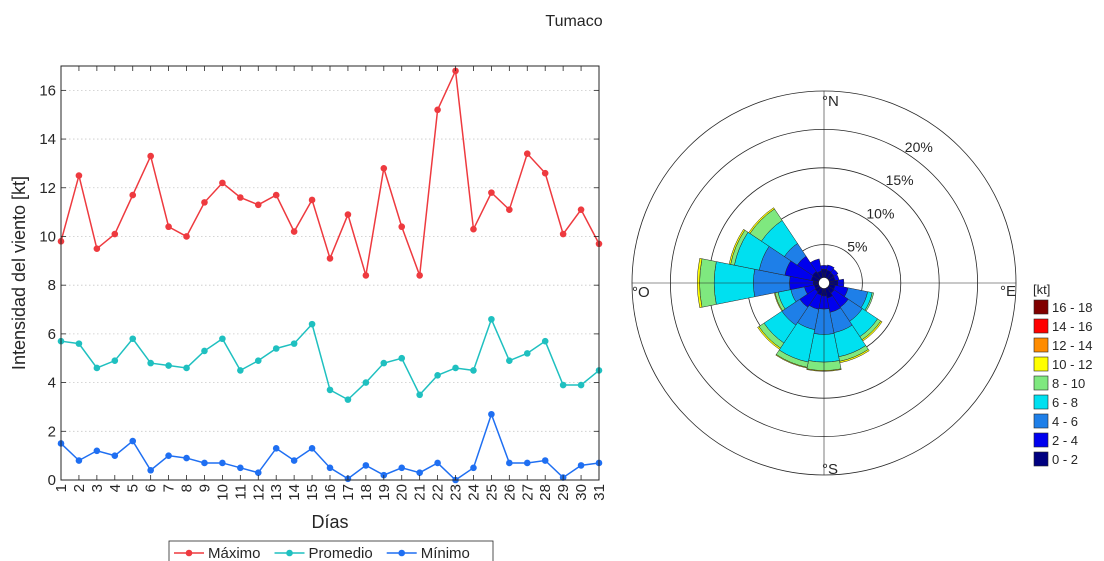 The width and height of the screenshot is (1104, 561). What do you see at coordinates (258, 492) in the screenshot?
I see `x-tick-label: 12` at bounding box center [258, 492].